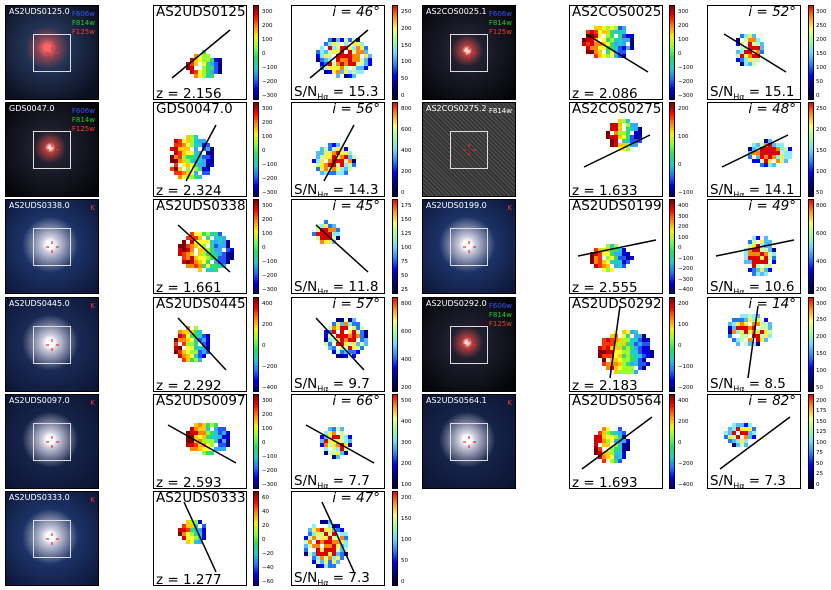  Describe the element at coordinates (456, 206) in the screenshot. I see `image-id-label: AS2UDS0199.0` at that location.